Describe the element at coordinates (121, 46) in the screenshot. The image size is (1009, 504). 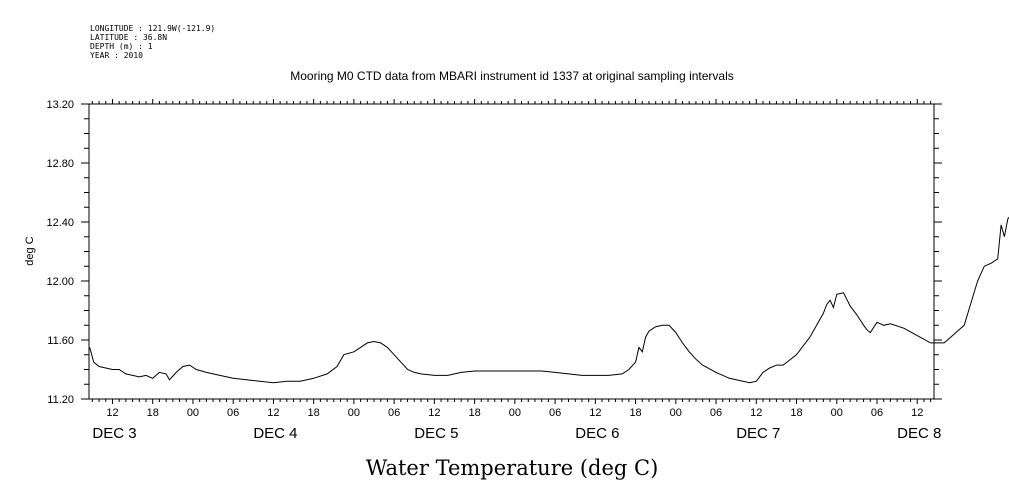
I see `depth-label: DEPTH (m) : 1` at that location.